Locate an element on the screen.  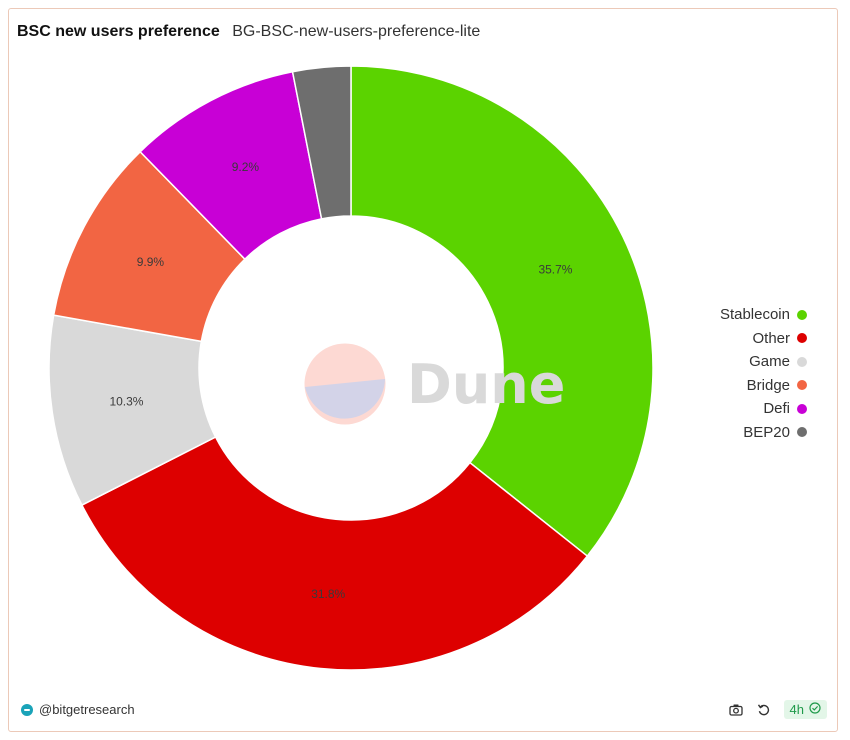
legend-label: Stablecoin is located at coordinates (754, 315).